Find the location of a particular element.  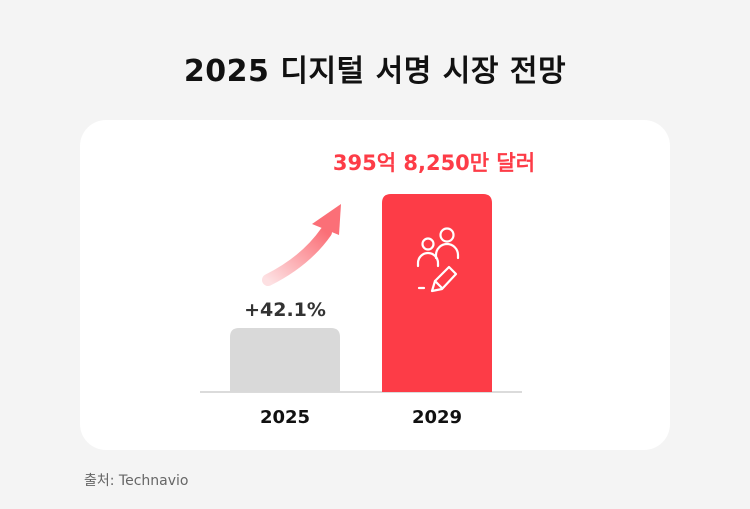

value-label-2029: 395억 8,250만 달러 is located at coordinates (434, 163).